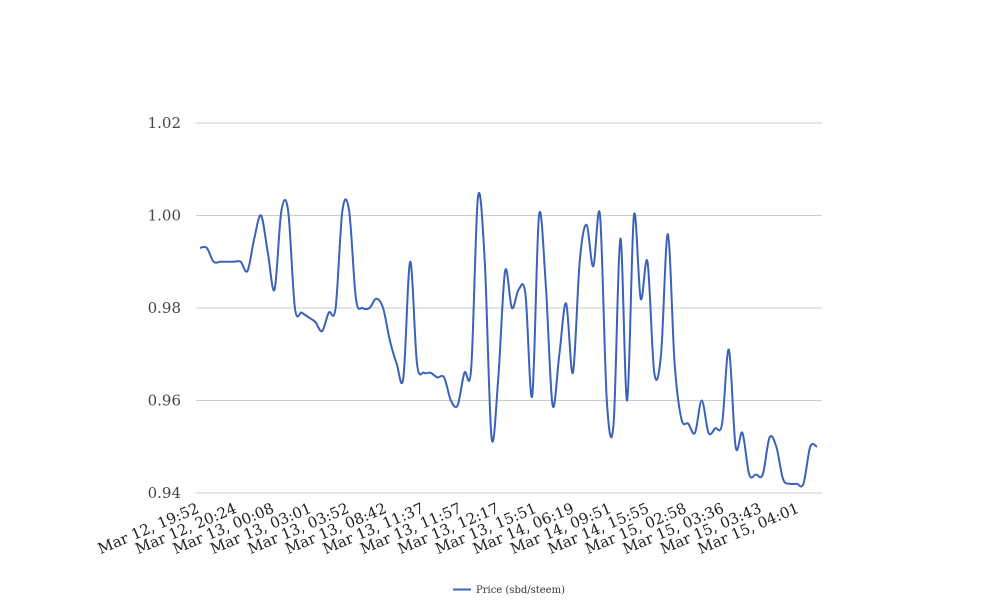 The height and width of the screenshot is (616, 1008). Describe the element at coordinates (164, 123) in the screenshot. I see `y-tick-label: 1.02` at that location.